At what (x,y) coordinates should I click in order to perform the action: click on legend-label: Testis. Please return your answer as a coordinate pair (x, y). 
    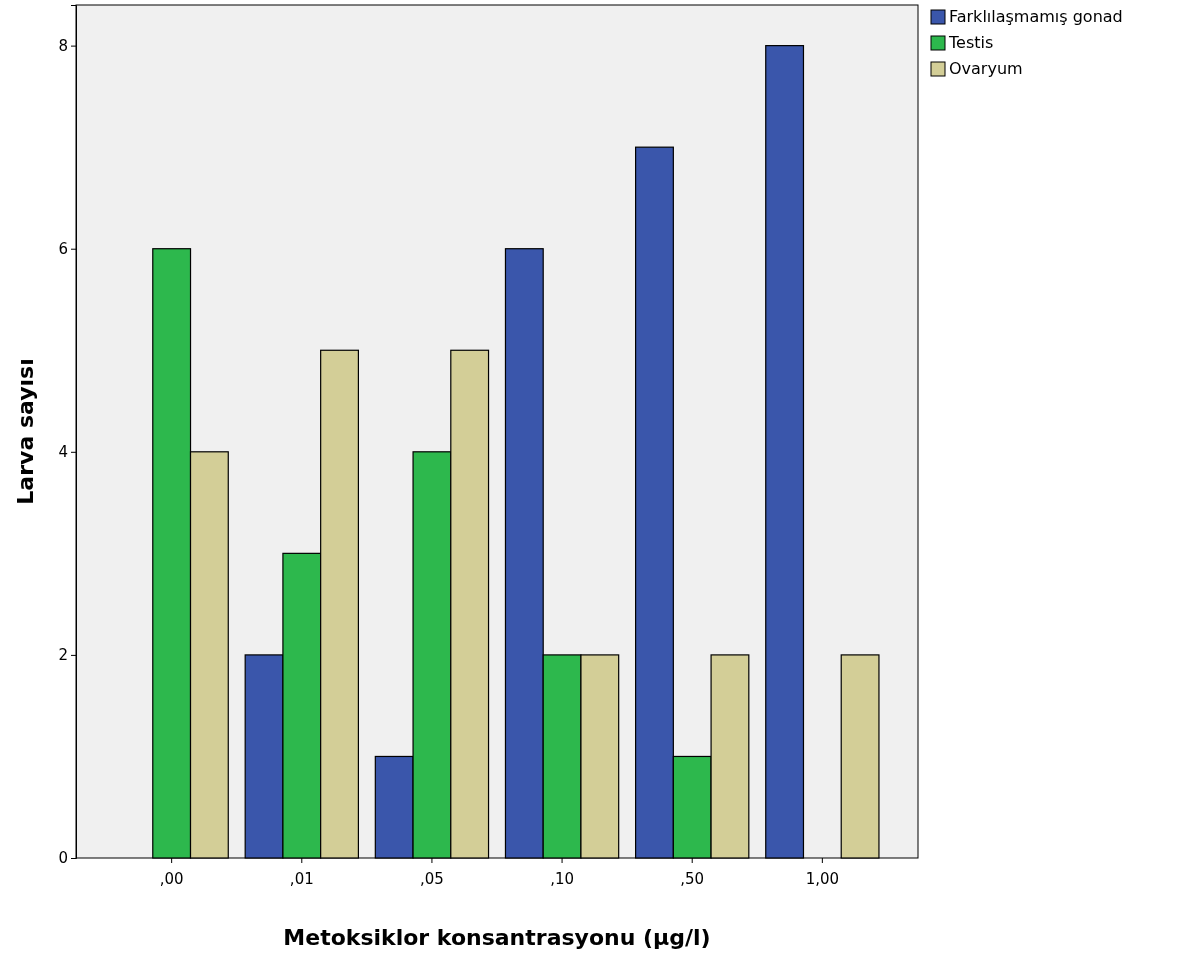
    Looking at the image, I should click on (971, 42).